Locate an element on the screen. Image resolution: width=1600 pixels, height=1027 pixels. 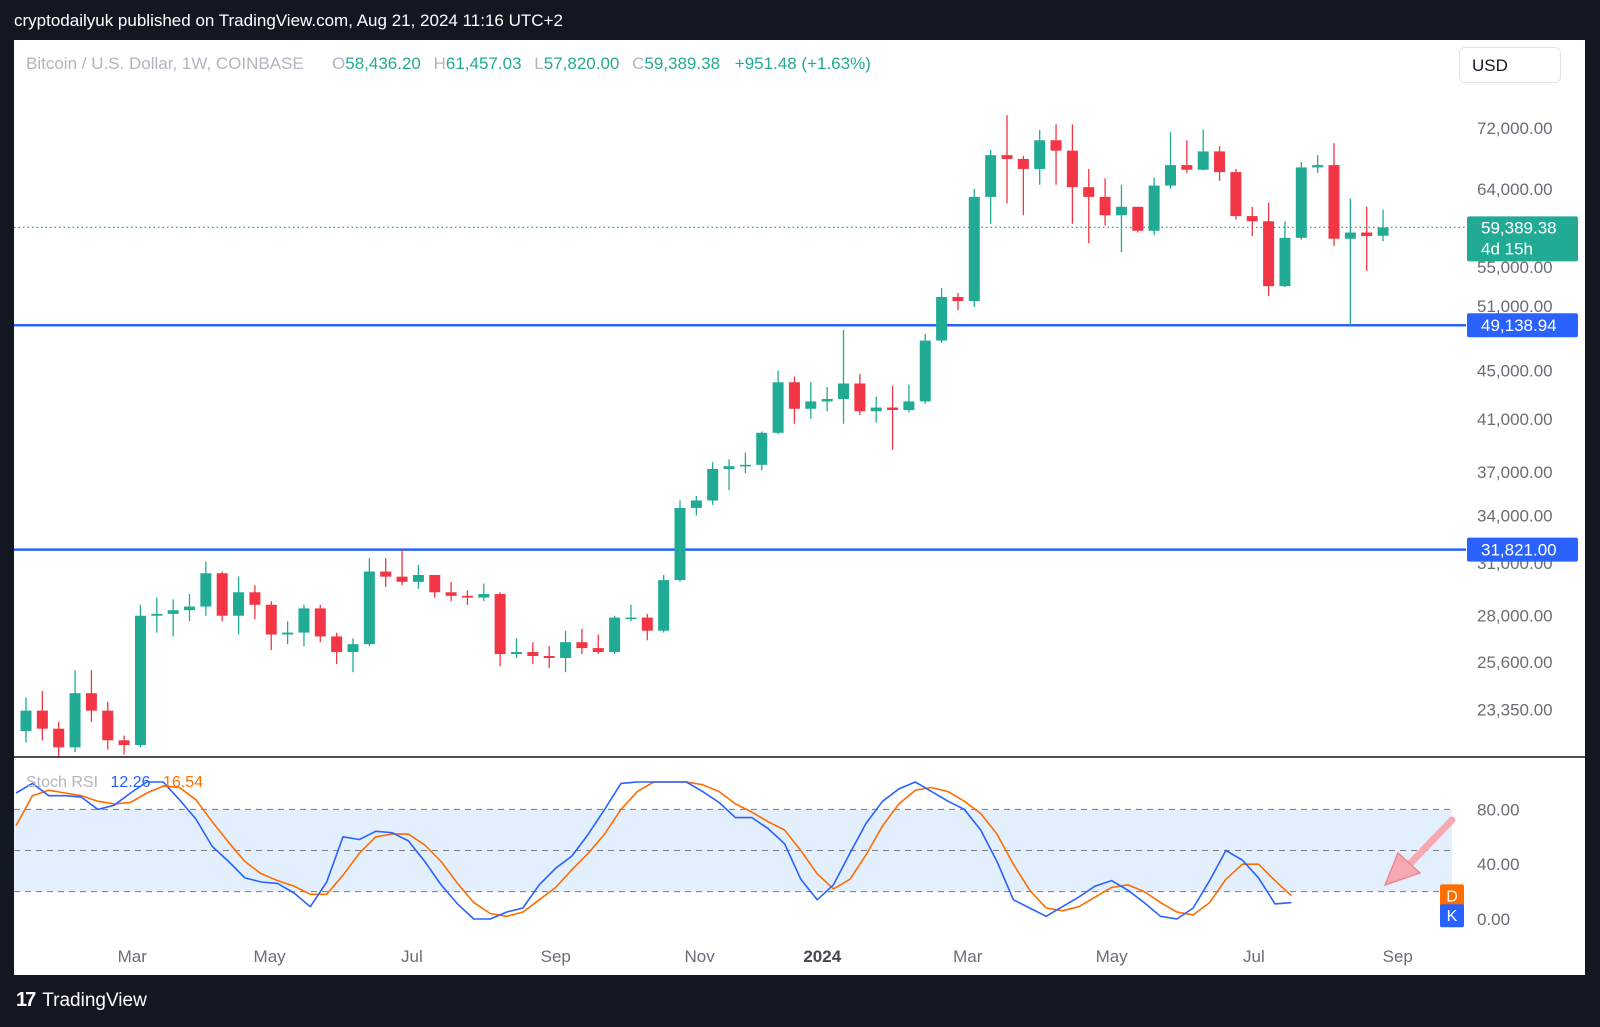
price-tick-label: 41,000.00 is located at coordinates (1515, 419).